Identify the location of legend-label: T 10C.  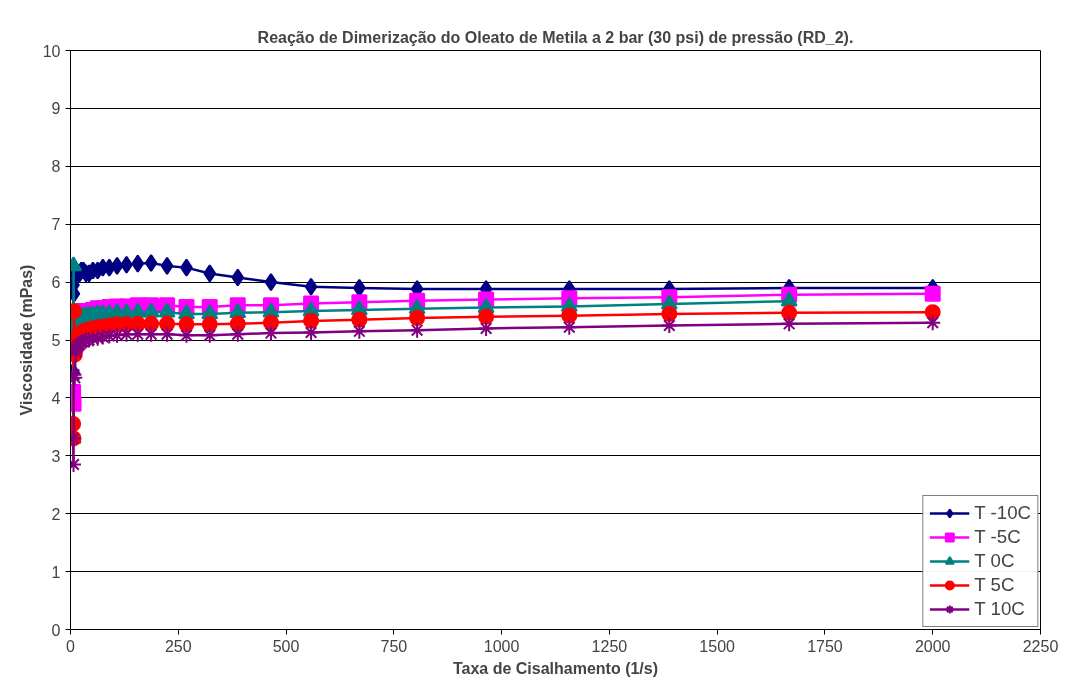
(999, 609).